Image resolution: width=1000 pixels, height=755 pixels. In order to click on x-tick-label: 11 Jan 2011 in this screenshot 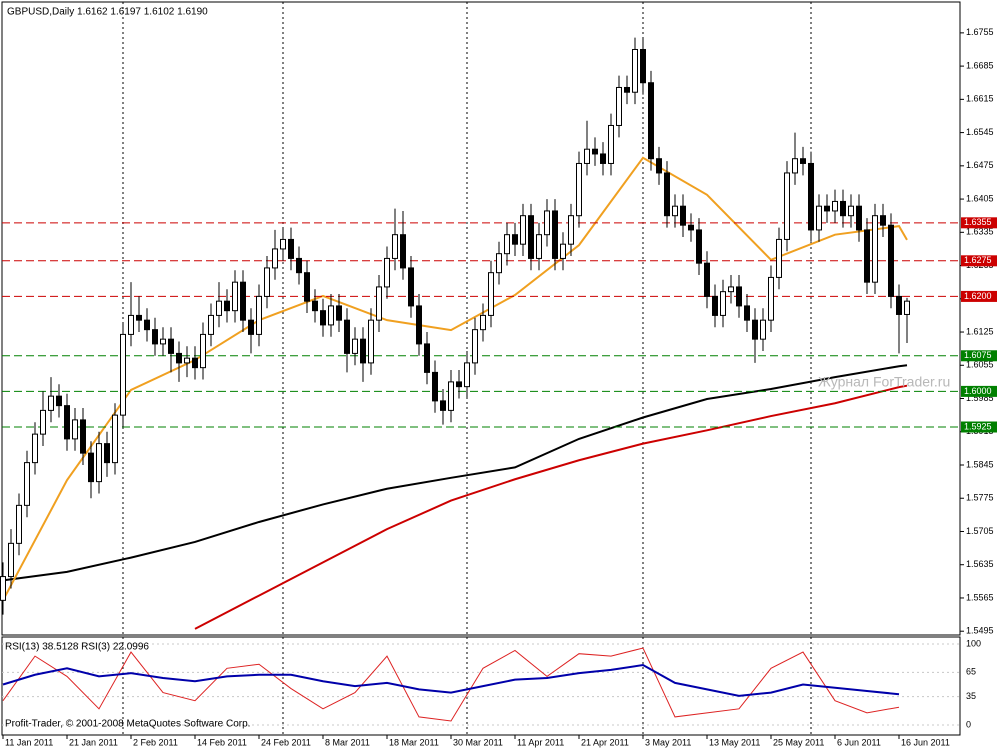, I will do `click(29, 742)`.